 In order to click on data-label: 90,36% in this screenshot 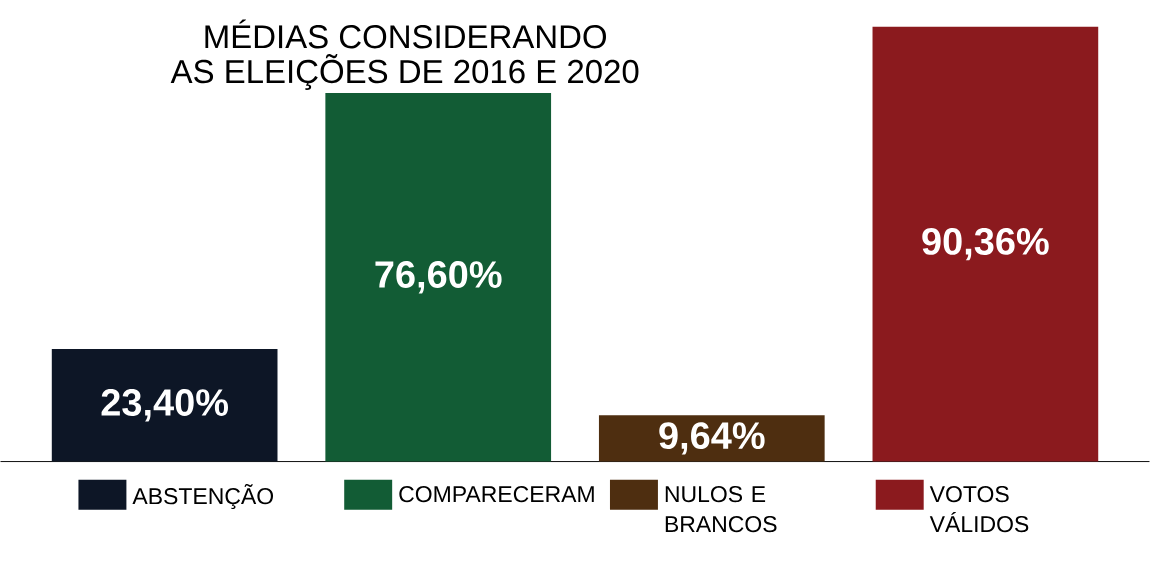, I will do `click(985, 244)`.